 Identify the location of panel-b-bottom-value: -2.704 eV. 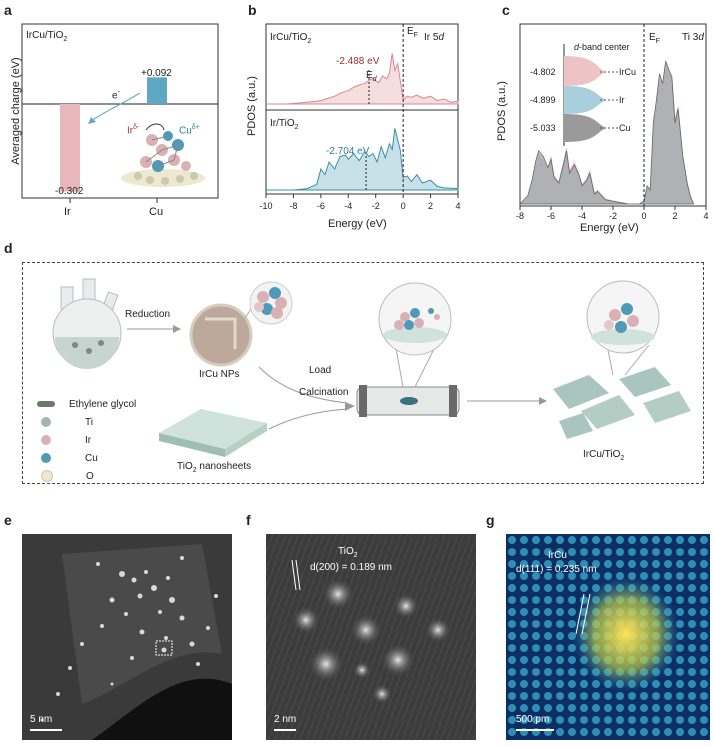
(348, 151).